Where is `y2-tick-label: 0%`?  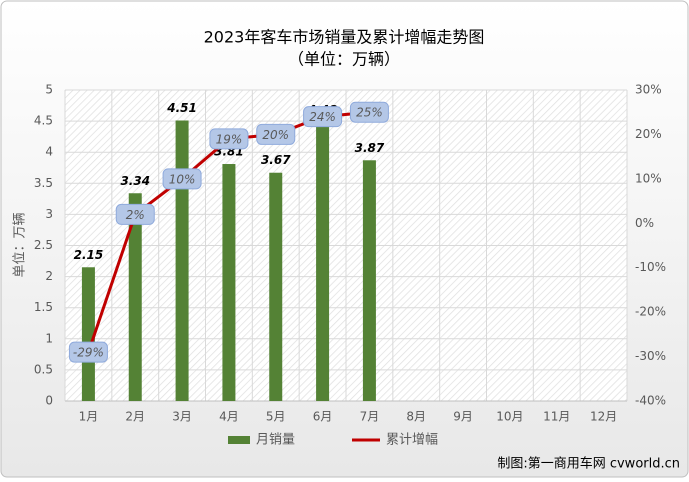
y2-tick-label: 0% is located at coordinates (644, 223).